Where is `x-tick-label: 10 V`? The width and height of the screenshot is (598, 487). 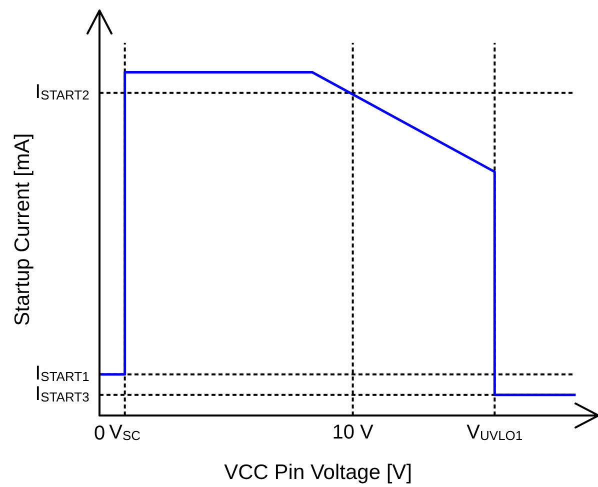
x-tick-label: 10 V is located at coordinates (353, 433).